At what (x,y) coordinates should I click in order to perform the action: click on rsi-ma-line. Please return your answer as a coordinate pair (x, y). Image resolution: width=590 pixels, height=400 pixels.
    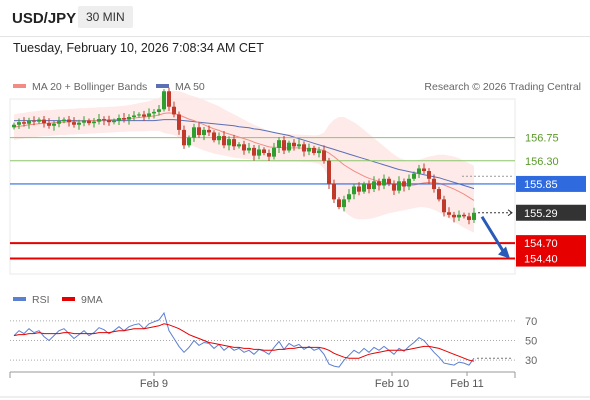
    Looking at the image, I should click on (244, 342).